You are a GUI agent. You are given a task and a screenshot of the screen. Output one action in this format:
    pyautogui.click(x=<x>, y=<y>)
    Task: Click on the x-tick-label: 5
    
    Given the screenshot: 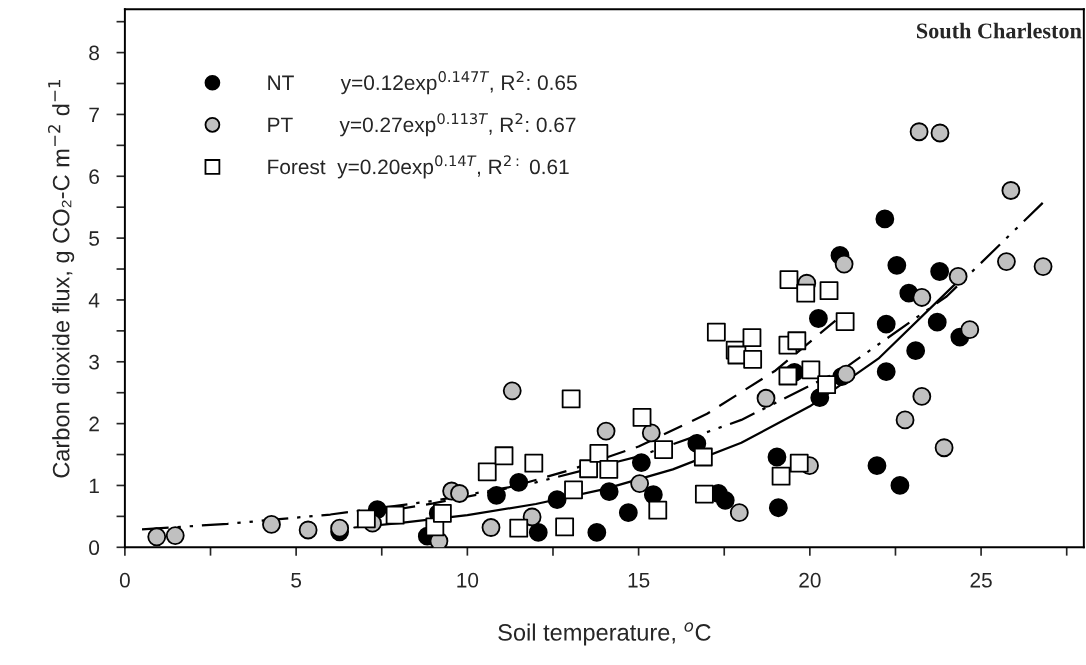 What is the action you would take?
    pyautogui.click(x=296, y=580)
    